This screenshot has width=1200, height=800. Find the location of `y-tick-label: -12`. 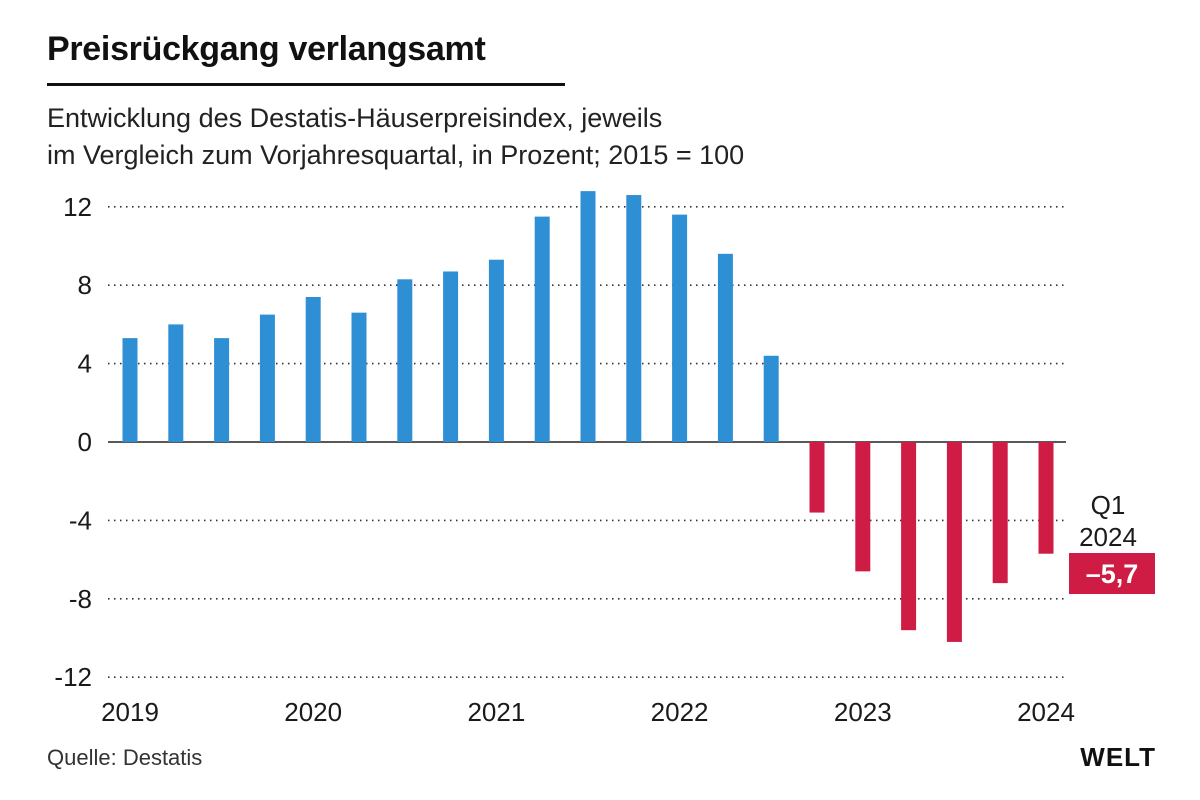

y-tick-label: -12 is located at coordinates (73, 677).